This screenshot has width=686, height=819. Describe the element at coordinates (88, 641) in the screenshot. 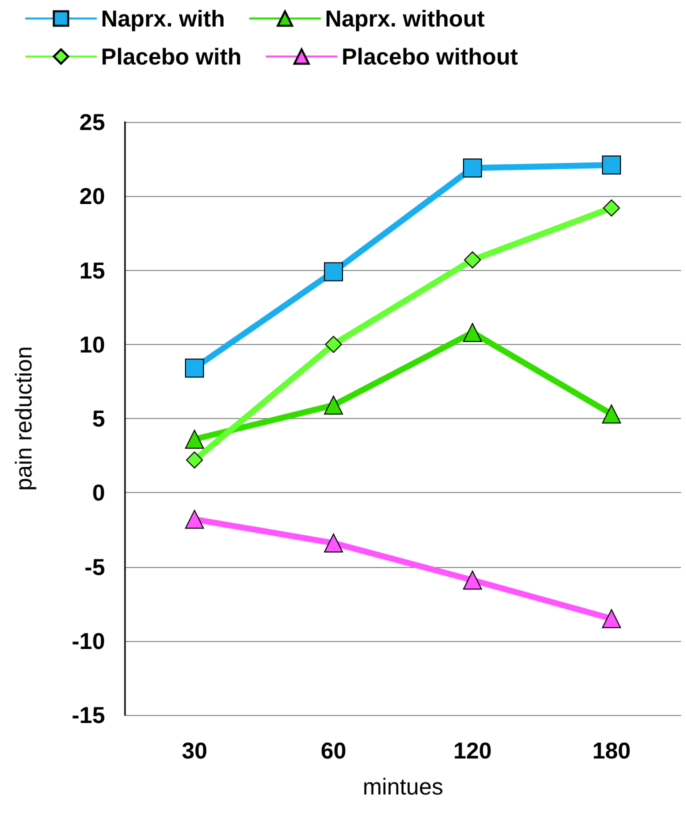

I see `y-tick-label: -10` at that location.